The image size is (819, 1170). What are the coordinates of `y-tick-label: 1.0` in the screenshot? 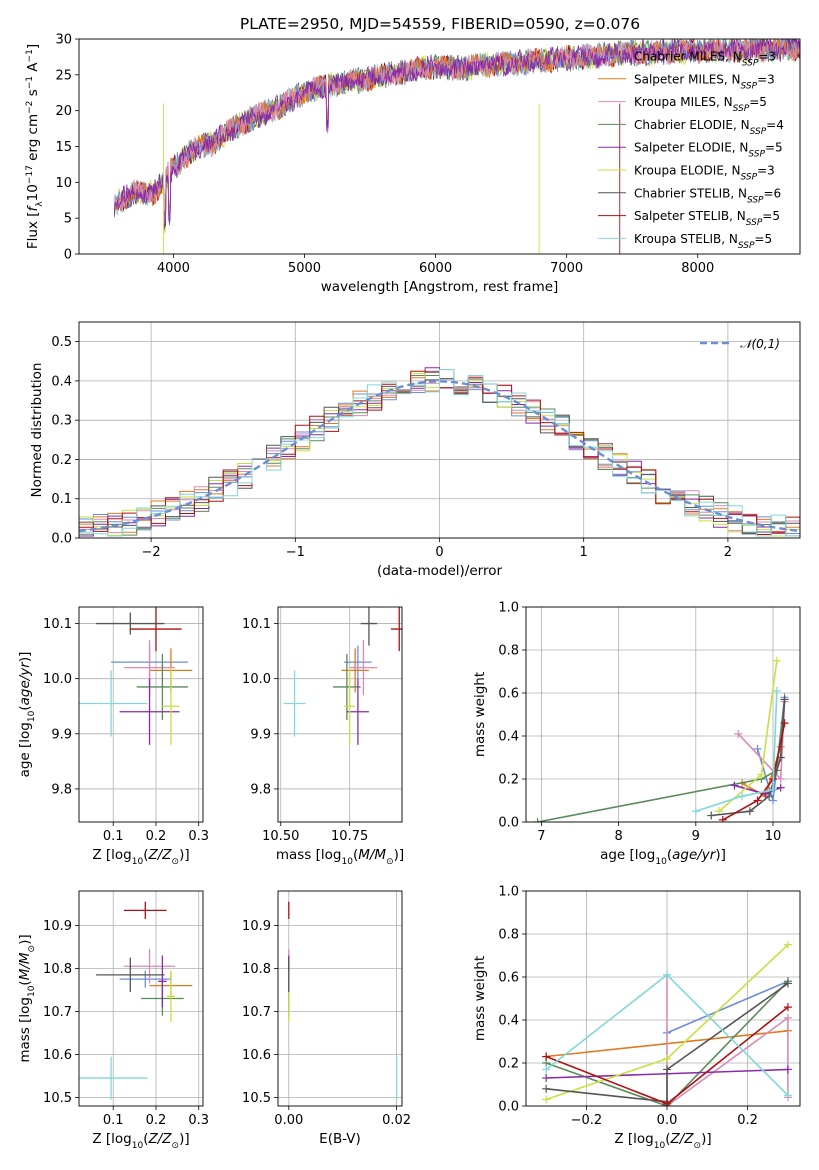 It's located at (508, 608).